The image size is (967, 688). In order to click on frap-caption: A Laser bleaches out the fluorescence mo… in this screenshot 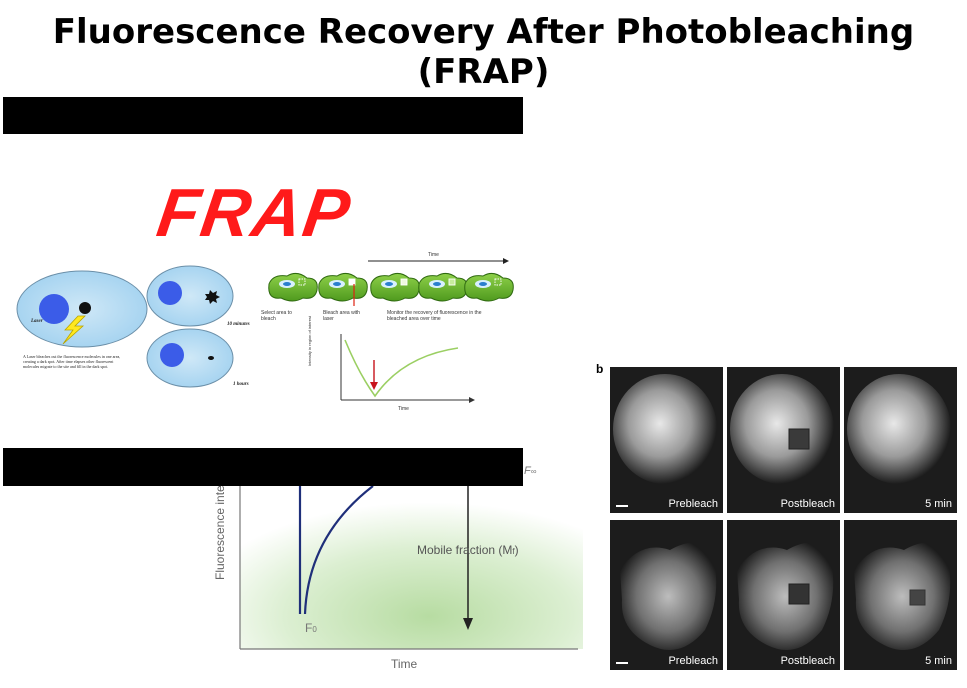, I will do `click(72, 361)`.